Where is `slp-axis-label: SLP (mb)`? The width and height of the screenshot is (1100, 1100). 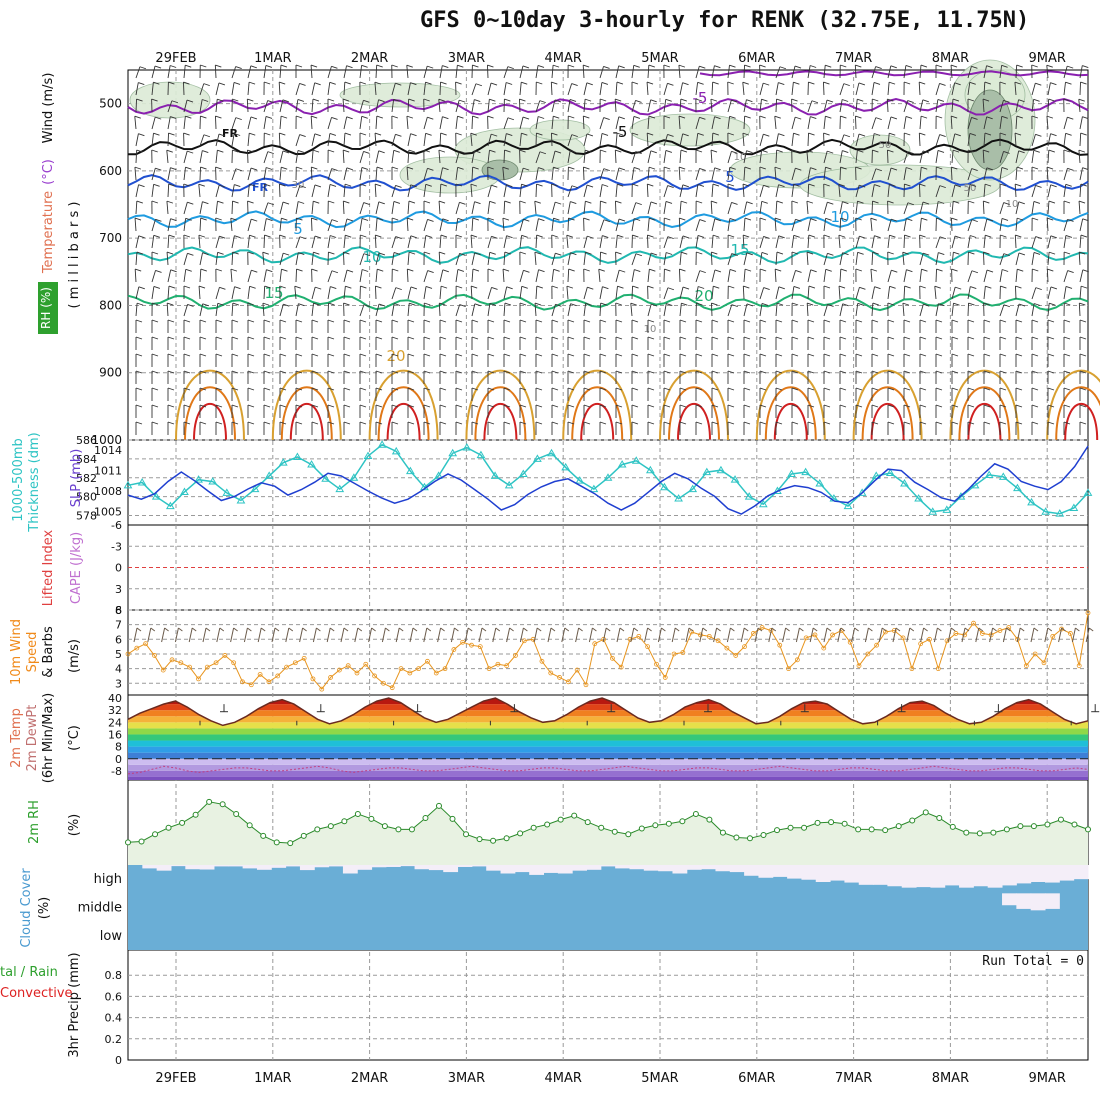 slp-axis-label: SLP (mb) is located at coordinates (76, 478).